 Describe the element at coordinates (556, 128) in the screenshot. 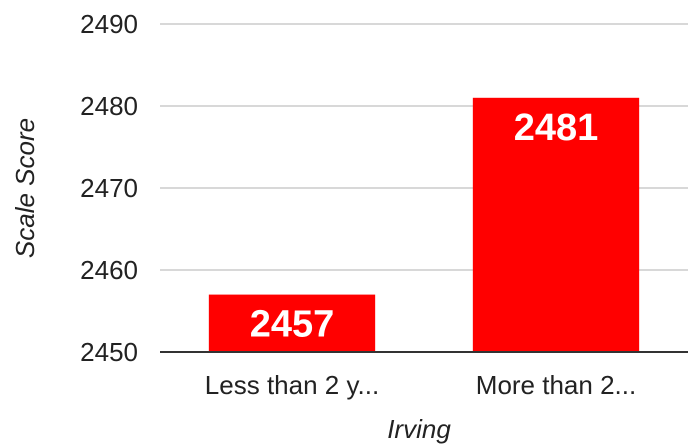

I see `data-label-2: 2481` at that location.